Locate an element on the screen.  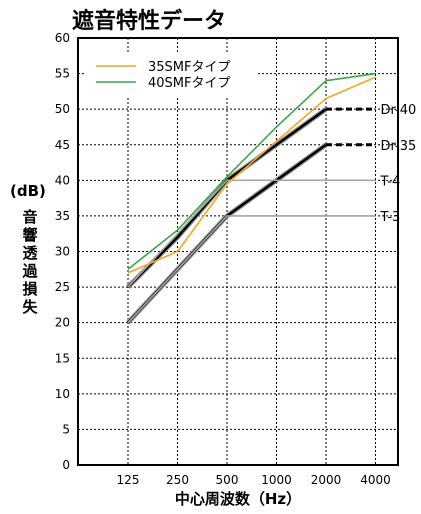
reference-curve-label: Dr-35 is located at coordinates (399, 146).